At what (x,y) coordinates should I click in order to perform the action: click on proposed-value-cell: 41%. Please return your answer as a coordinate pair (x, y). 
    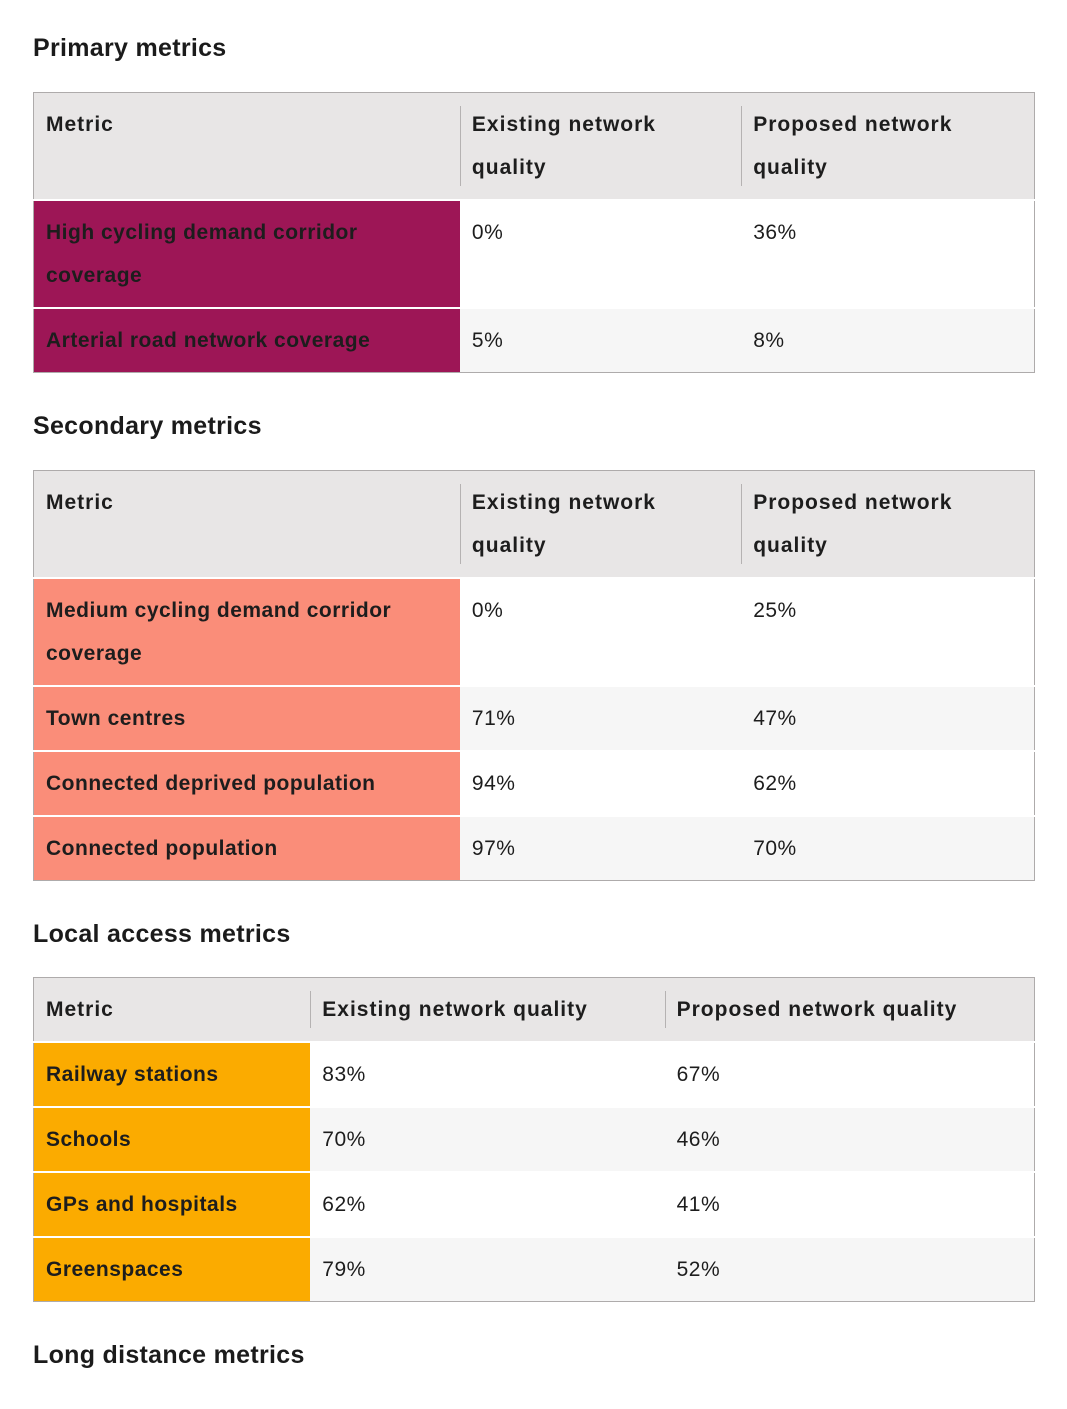
    Looking at the image, I should click on (849, 1204).